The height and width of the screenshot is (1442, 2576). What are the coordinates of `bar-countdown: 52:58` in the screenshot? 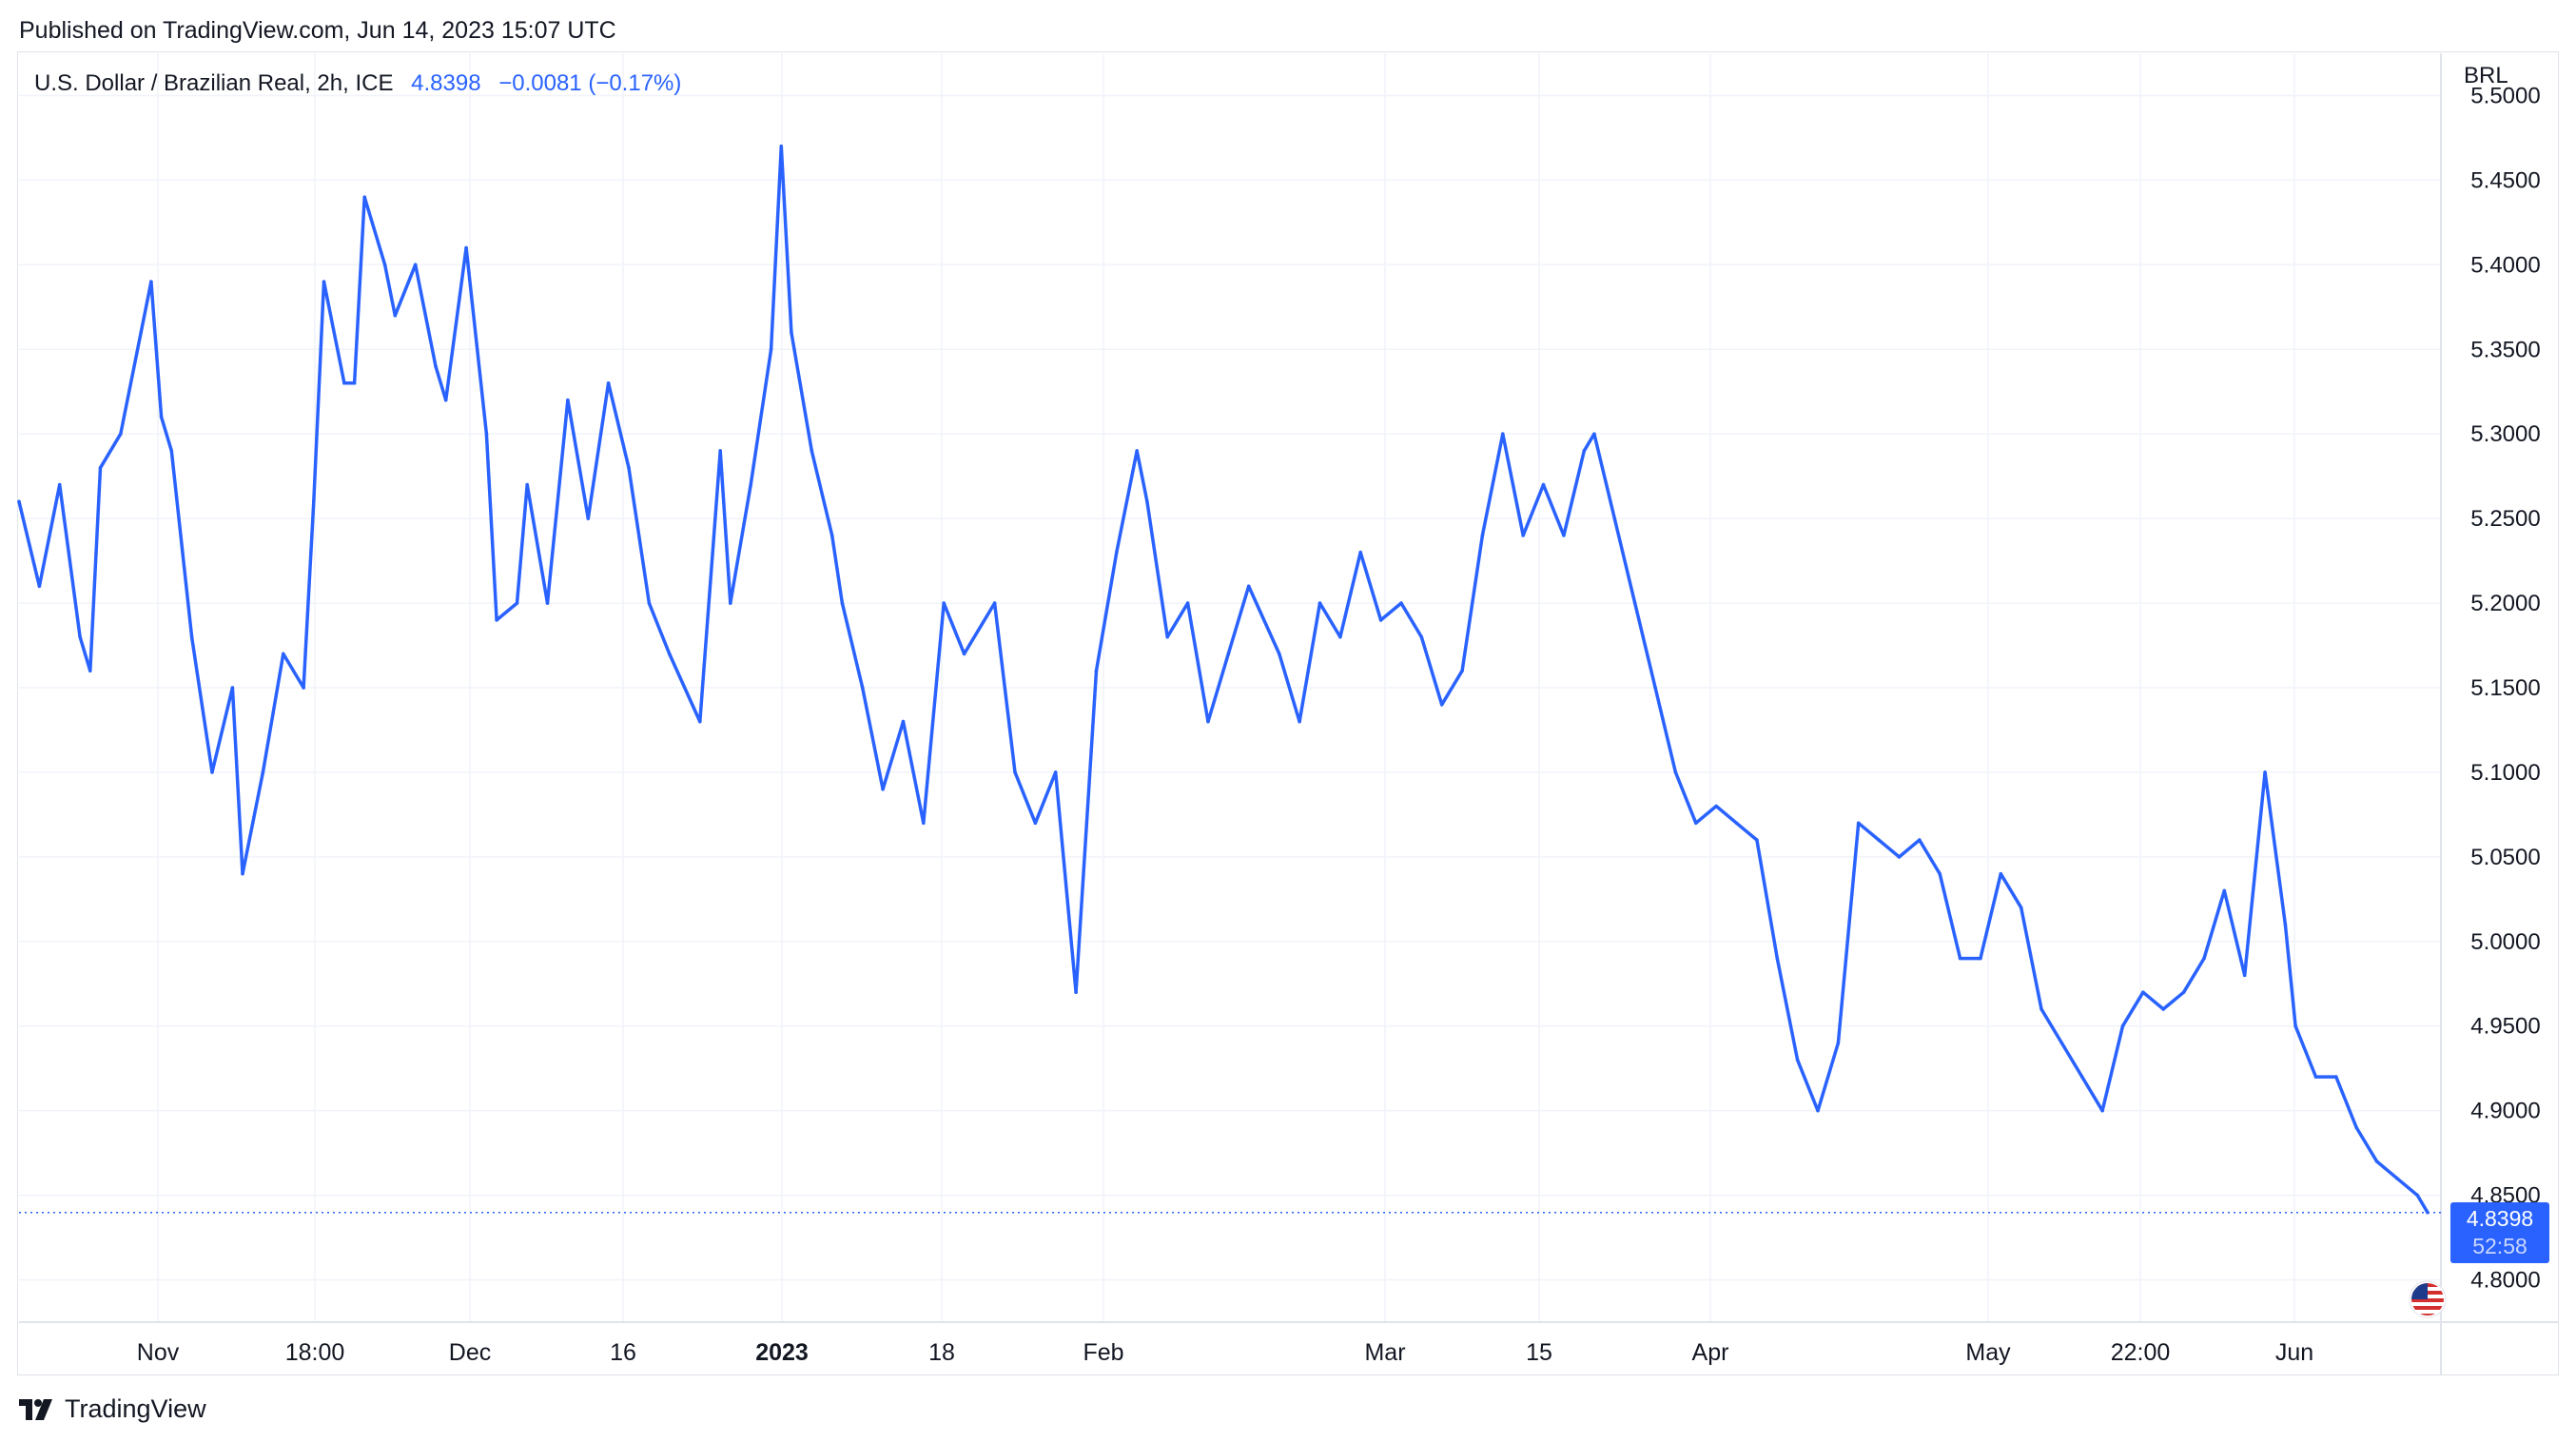 It's located at (2500, 1246).